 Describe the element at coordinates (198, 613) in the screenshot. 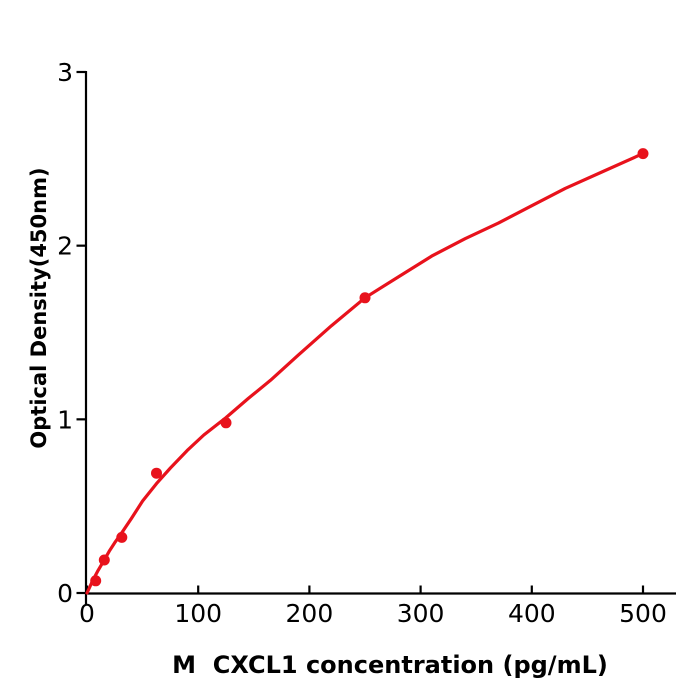

I see `x-tick-label: 100` at that location.